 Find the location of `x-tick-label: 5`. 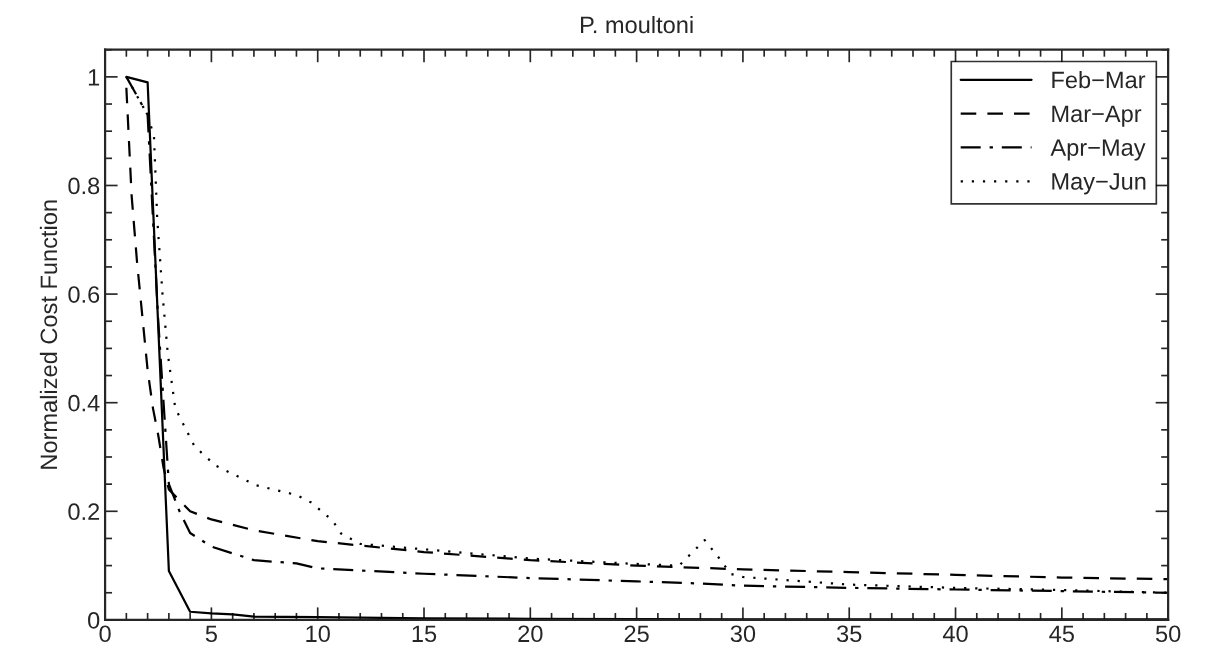

x-tick-label: 5 is located at coordinates (211, 634).